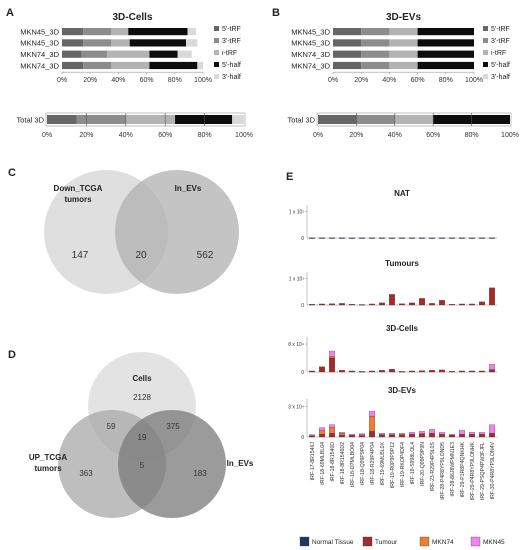 This screenshot has height=550, width=531. I want to click on panel-label: D, so click(12, 355).